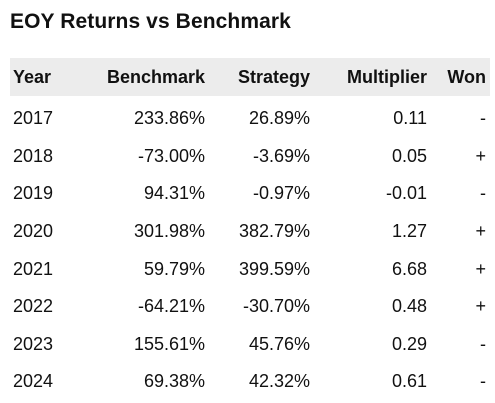 This screenshot has height=403, width=495. I want to click on strategy-cell: 45.76%, so click(279, 343).